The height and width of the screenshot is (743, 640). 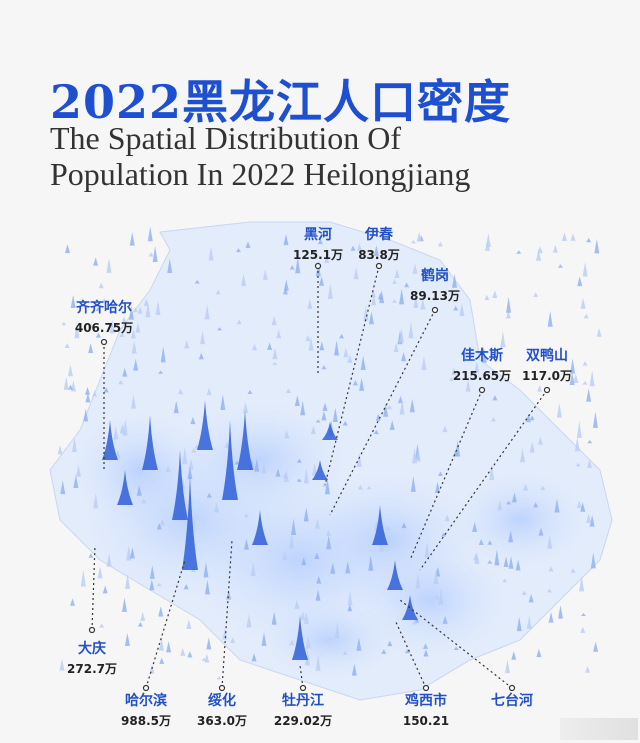 I want to click on city-population: 272.7万, so click(x=92, y=669).